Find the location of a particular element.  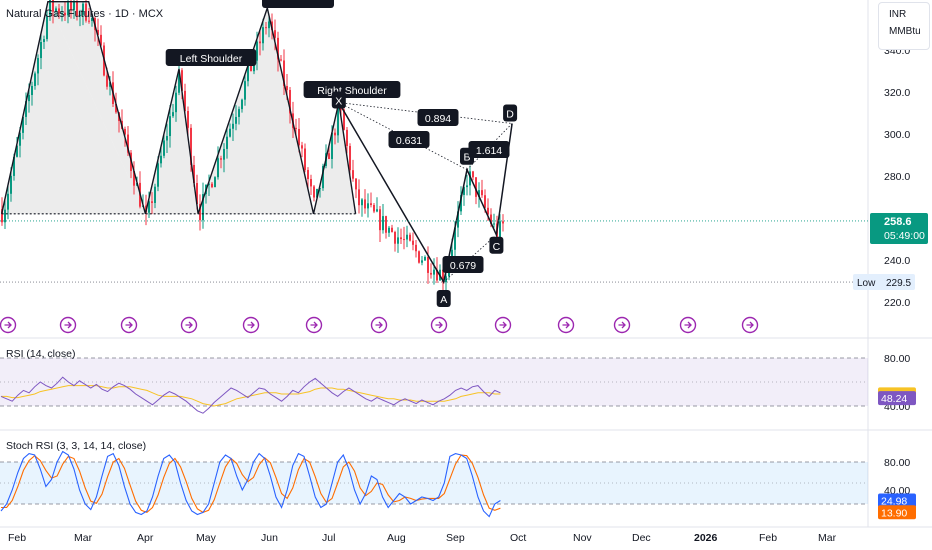

stoch-d-badge is located at coordinates (897, 512).